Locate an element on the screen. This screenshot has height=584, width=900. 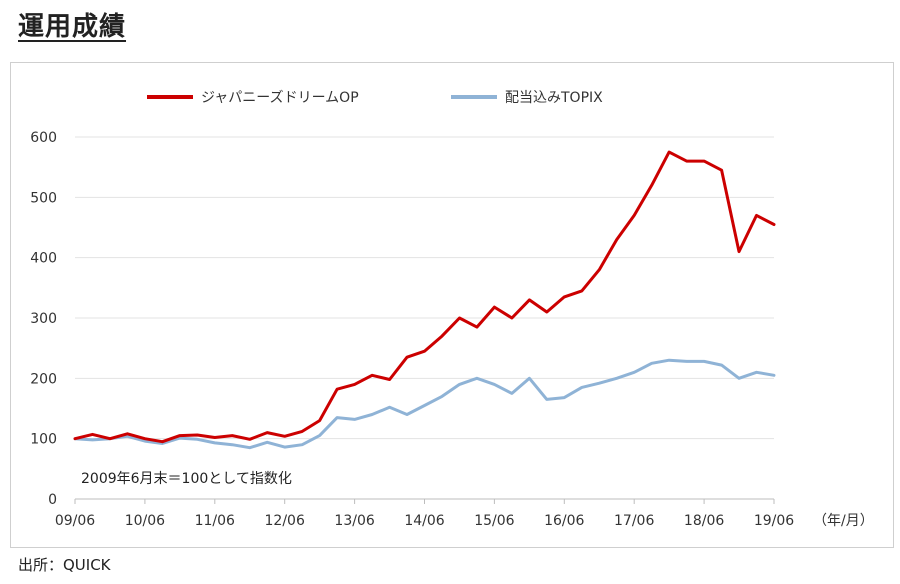
x-tick-label: 18/06 is located at coordinates (704, 521).